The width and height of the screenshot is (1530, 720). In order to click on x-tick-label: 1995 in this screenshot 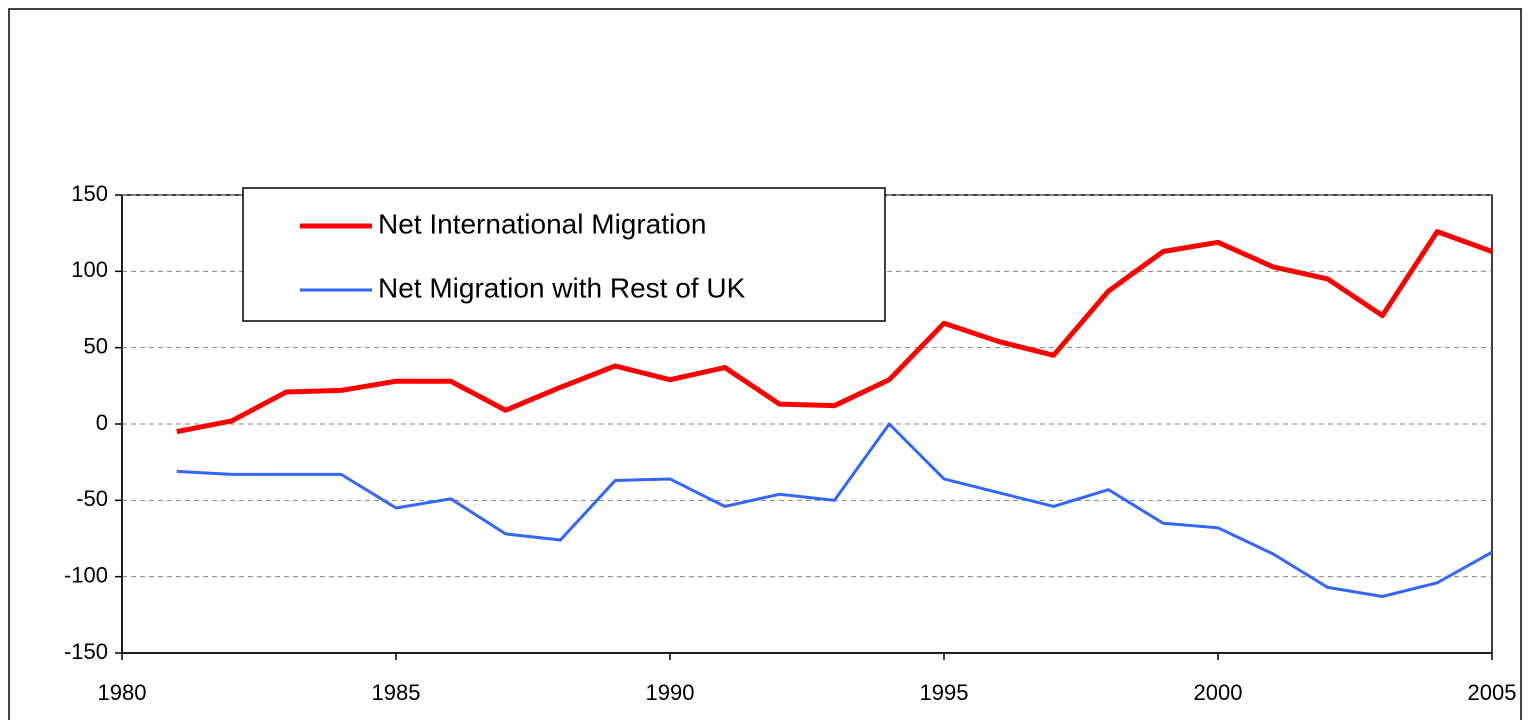, I will do `click(944, 692)`.